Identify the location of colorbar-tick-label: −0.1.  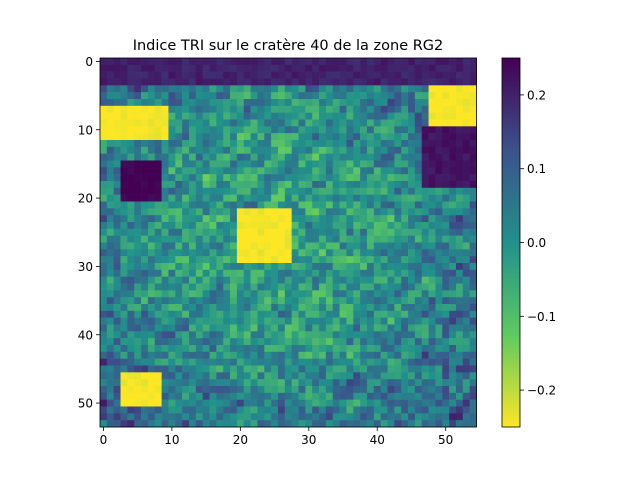
(541, 317).